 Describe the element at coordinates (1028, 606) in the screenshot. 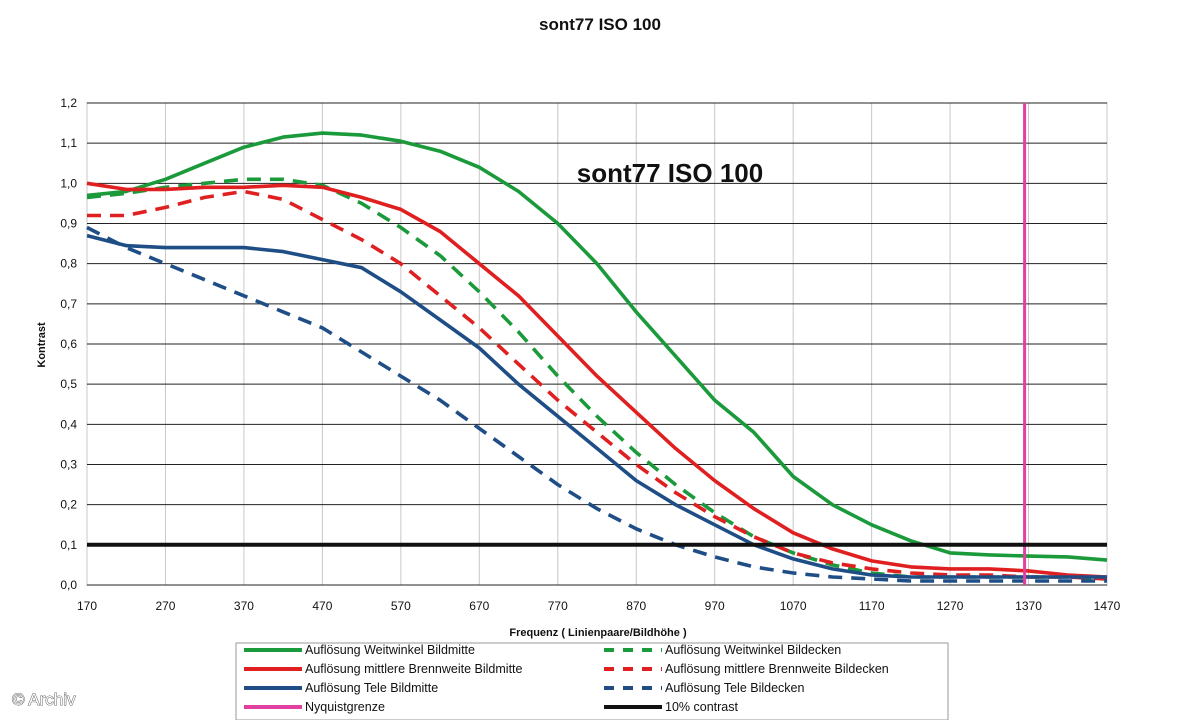

I see `x-tick-label: 1370` at that location.